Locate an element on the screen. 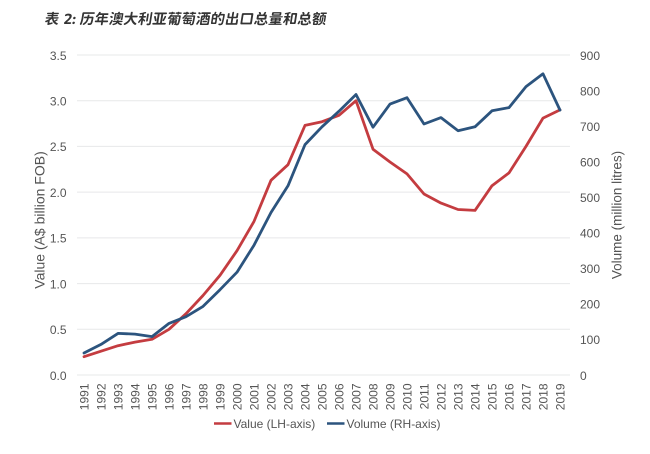 The height and width of the screenshot is (454, 650). svg-text: 0 is located at coordinates (583, 376).